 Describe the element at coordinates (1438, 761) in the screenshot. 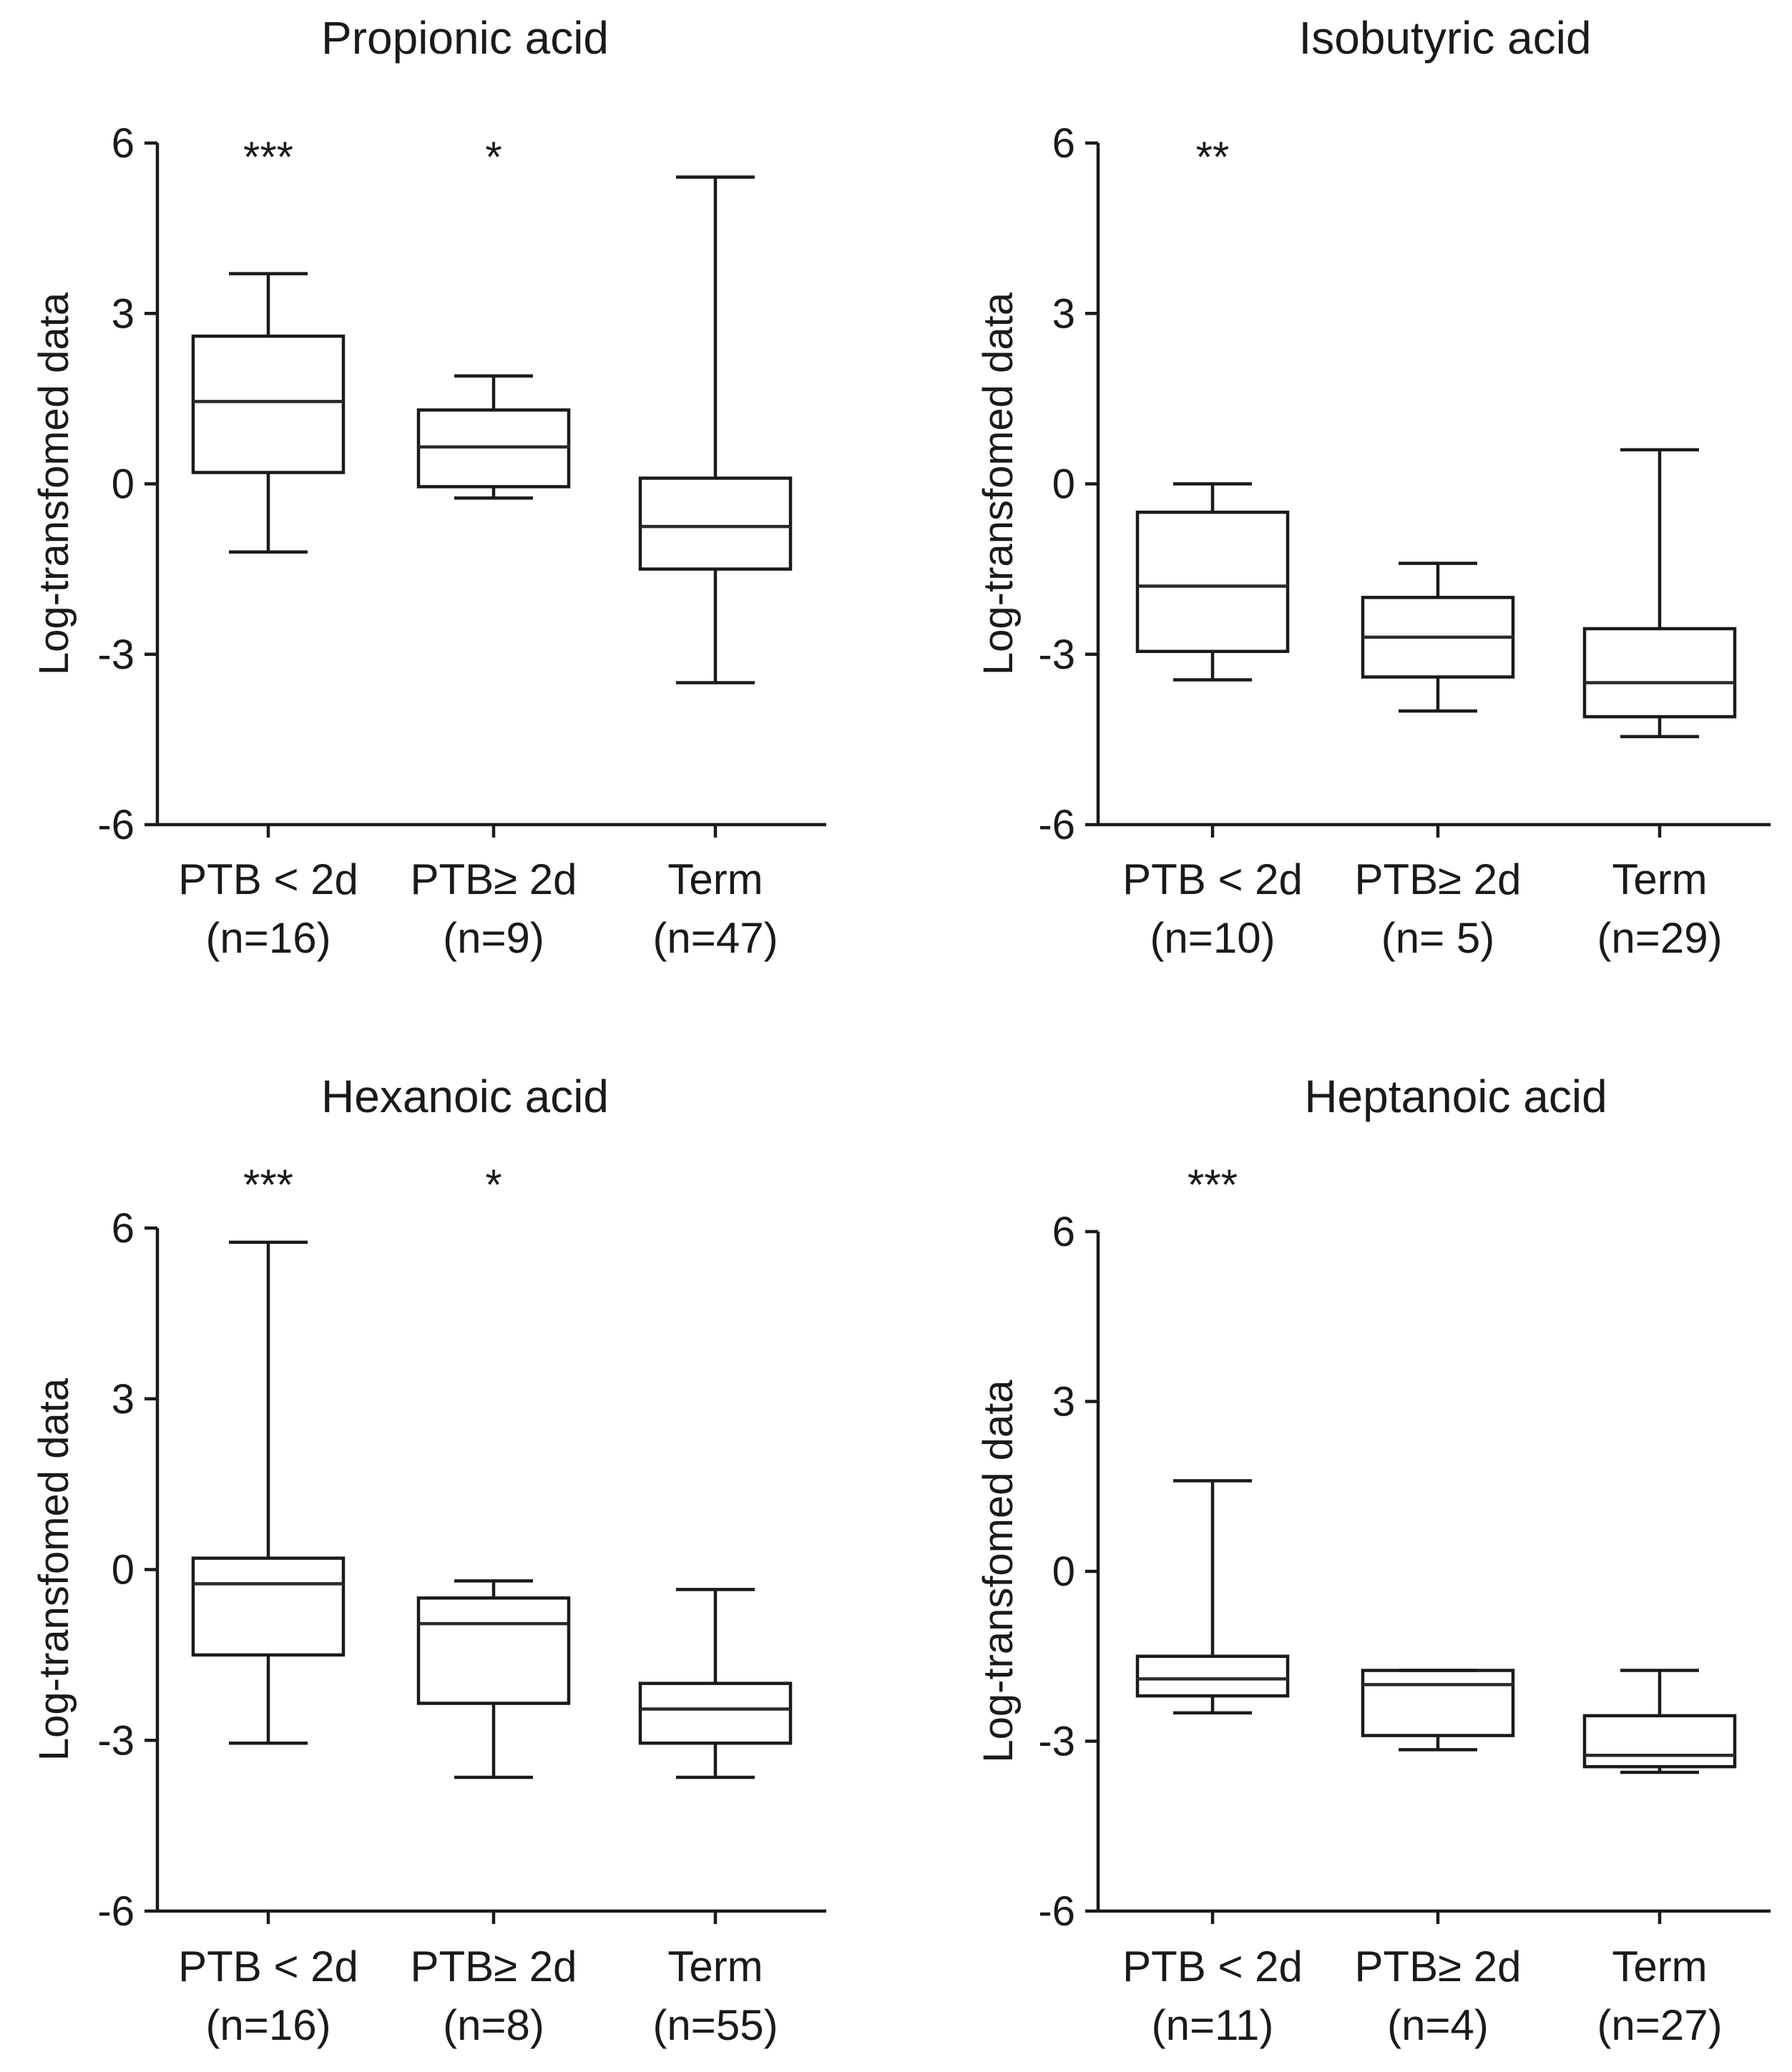

I see `box-group: PTB≥ 2d (n= 5)` at that location.